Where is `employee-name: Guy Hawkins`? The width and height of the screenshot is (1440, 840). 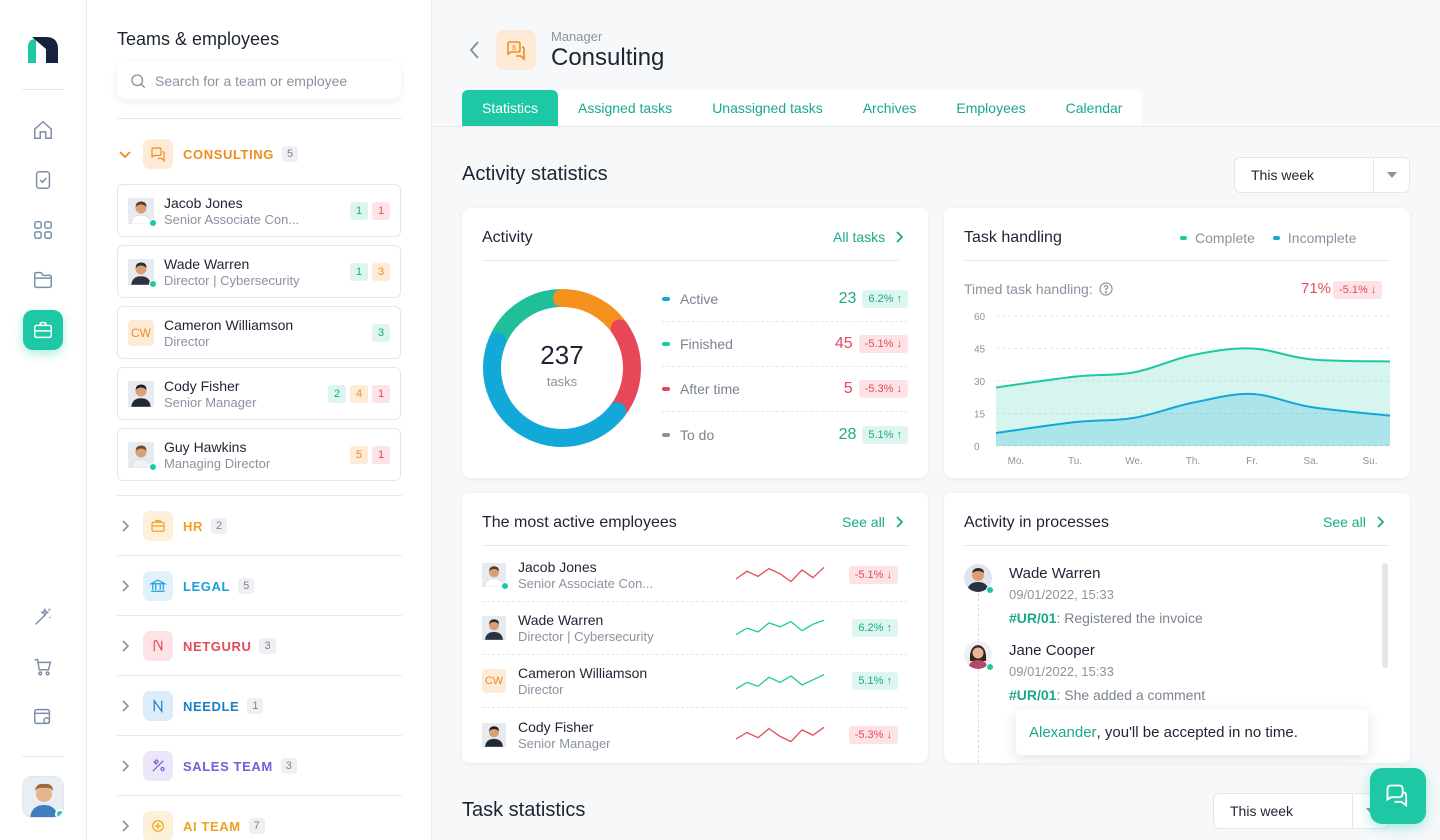 employee-name: Guy Hawkins is located at coordinates (205, 446).